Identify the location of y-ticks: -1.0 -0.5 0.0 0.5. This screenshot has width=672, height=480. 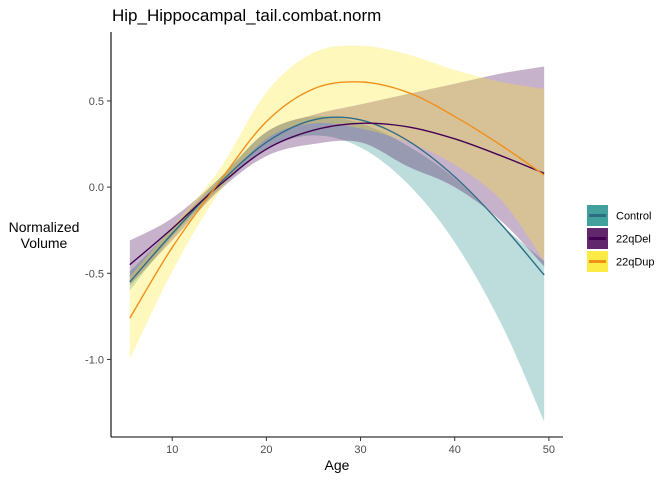
(98, 231).